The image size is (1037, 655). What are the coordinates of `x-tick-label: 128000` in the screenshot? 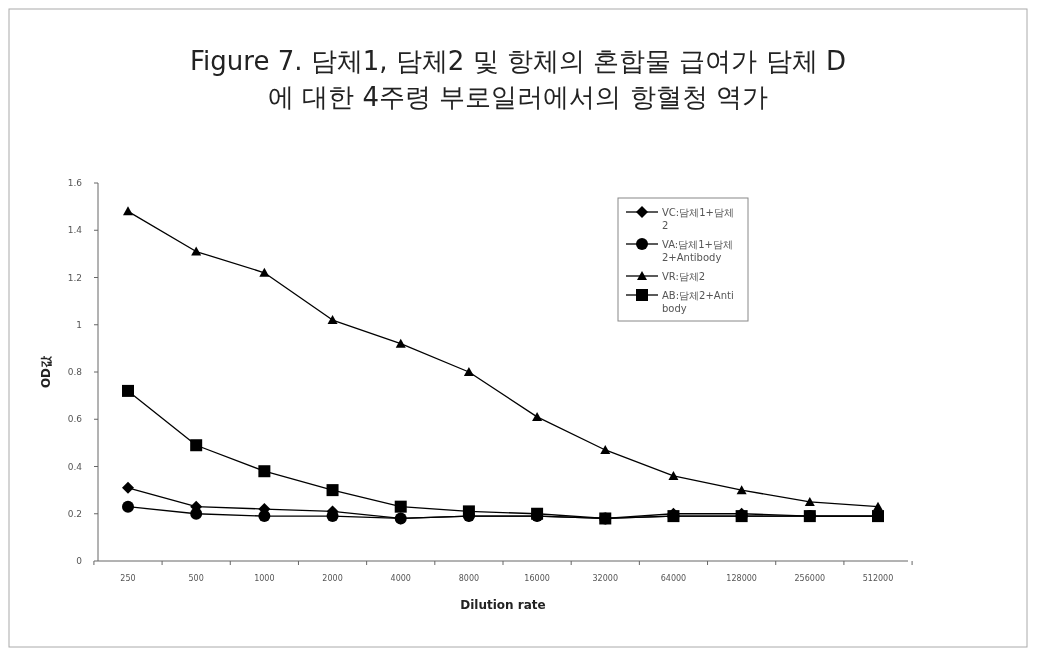 It's located at (741, 578).